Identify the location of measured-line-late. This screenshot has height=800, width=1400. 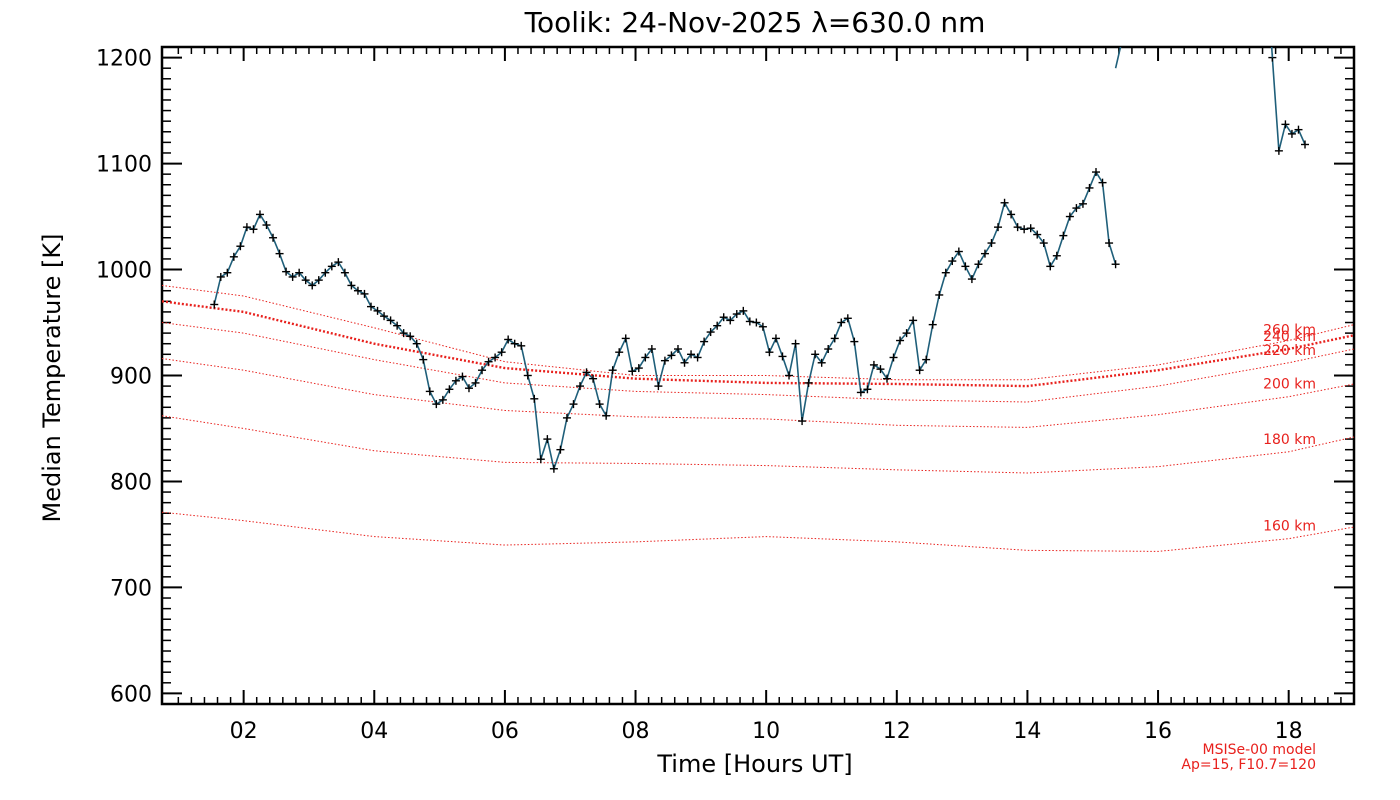
(1288, 104).